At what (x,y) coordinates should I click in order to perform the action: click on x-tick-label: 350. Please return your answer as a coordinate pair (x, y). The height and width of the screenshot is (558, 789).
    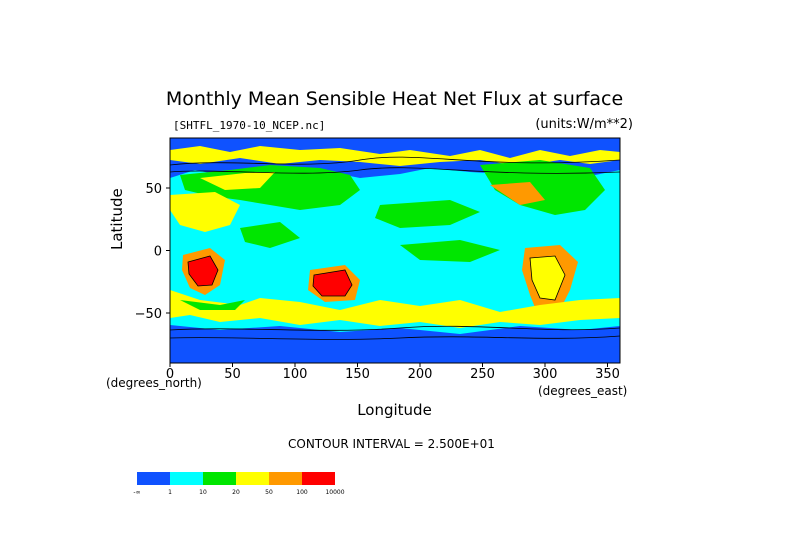
    Looking at the image, I should click on (607, 374).